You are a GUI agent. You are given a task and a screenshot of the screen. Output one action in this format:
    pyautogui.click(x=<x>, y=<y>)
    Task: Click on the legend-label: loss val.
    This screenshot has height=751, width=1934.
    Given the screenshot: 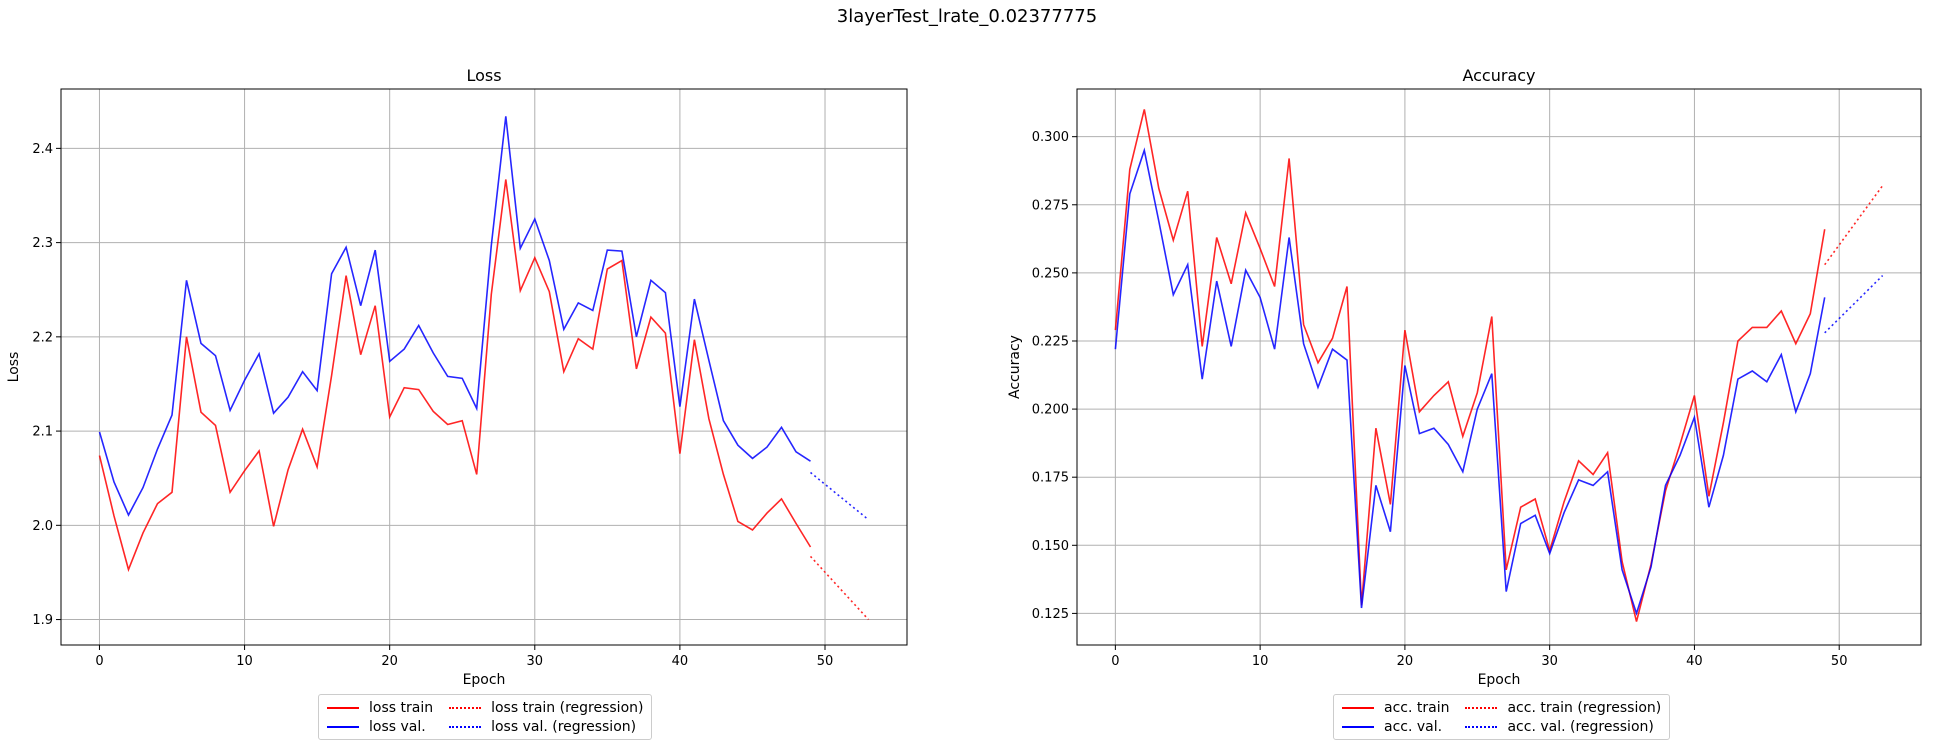 What is the action you would take?
    pyautogui.click(x=397, y=727)
    